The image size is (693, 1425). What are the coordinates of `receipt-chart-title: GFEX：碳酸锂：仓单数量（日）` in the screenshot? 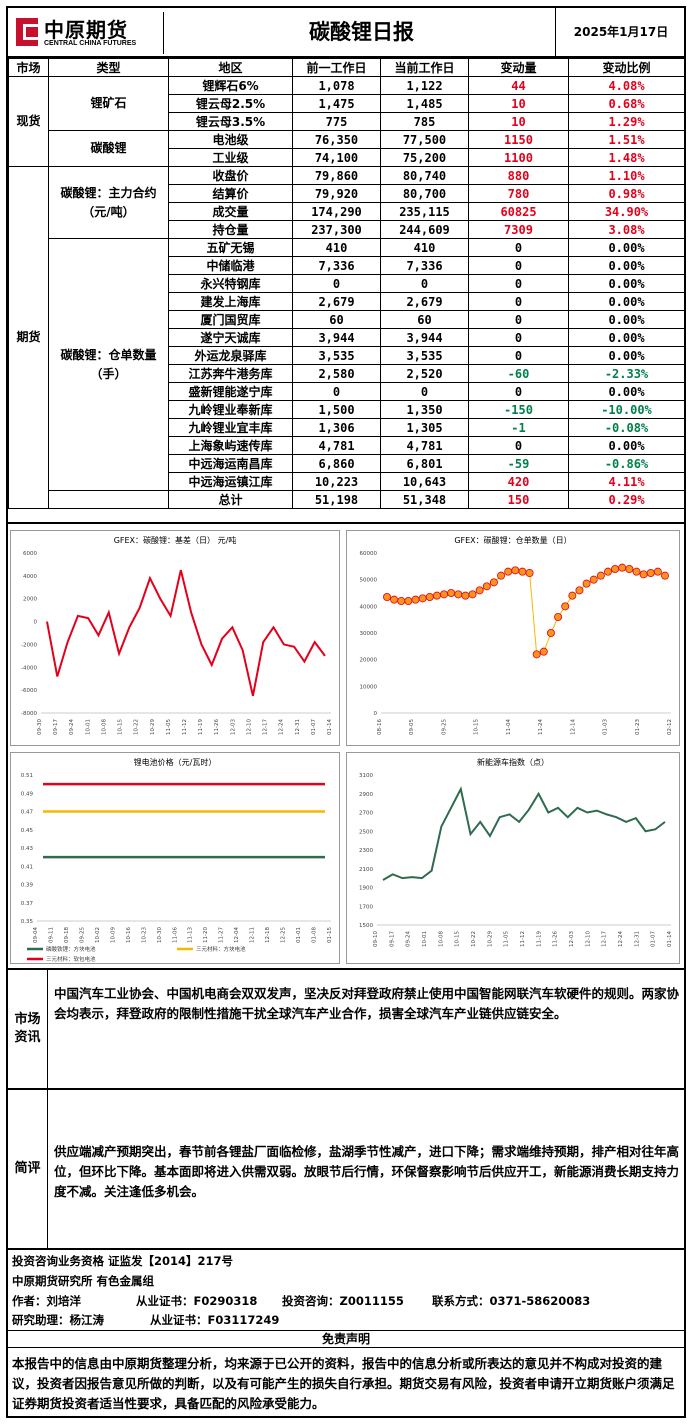 It's located at (513, 540).